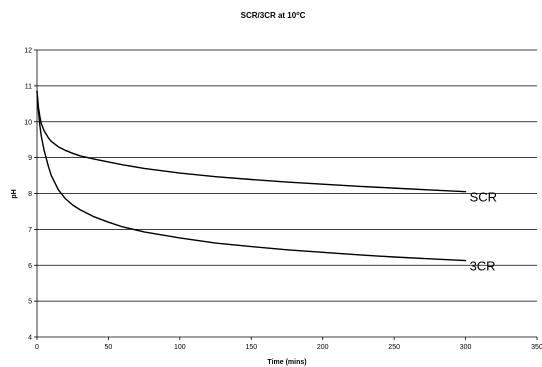  I want to click on x-tick-label-100: 100, so click(180, 347).